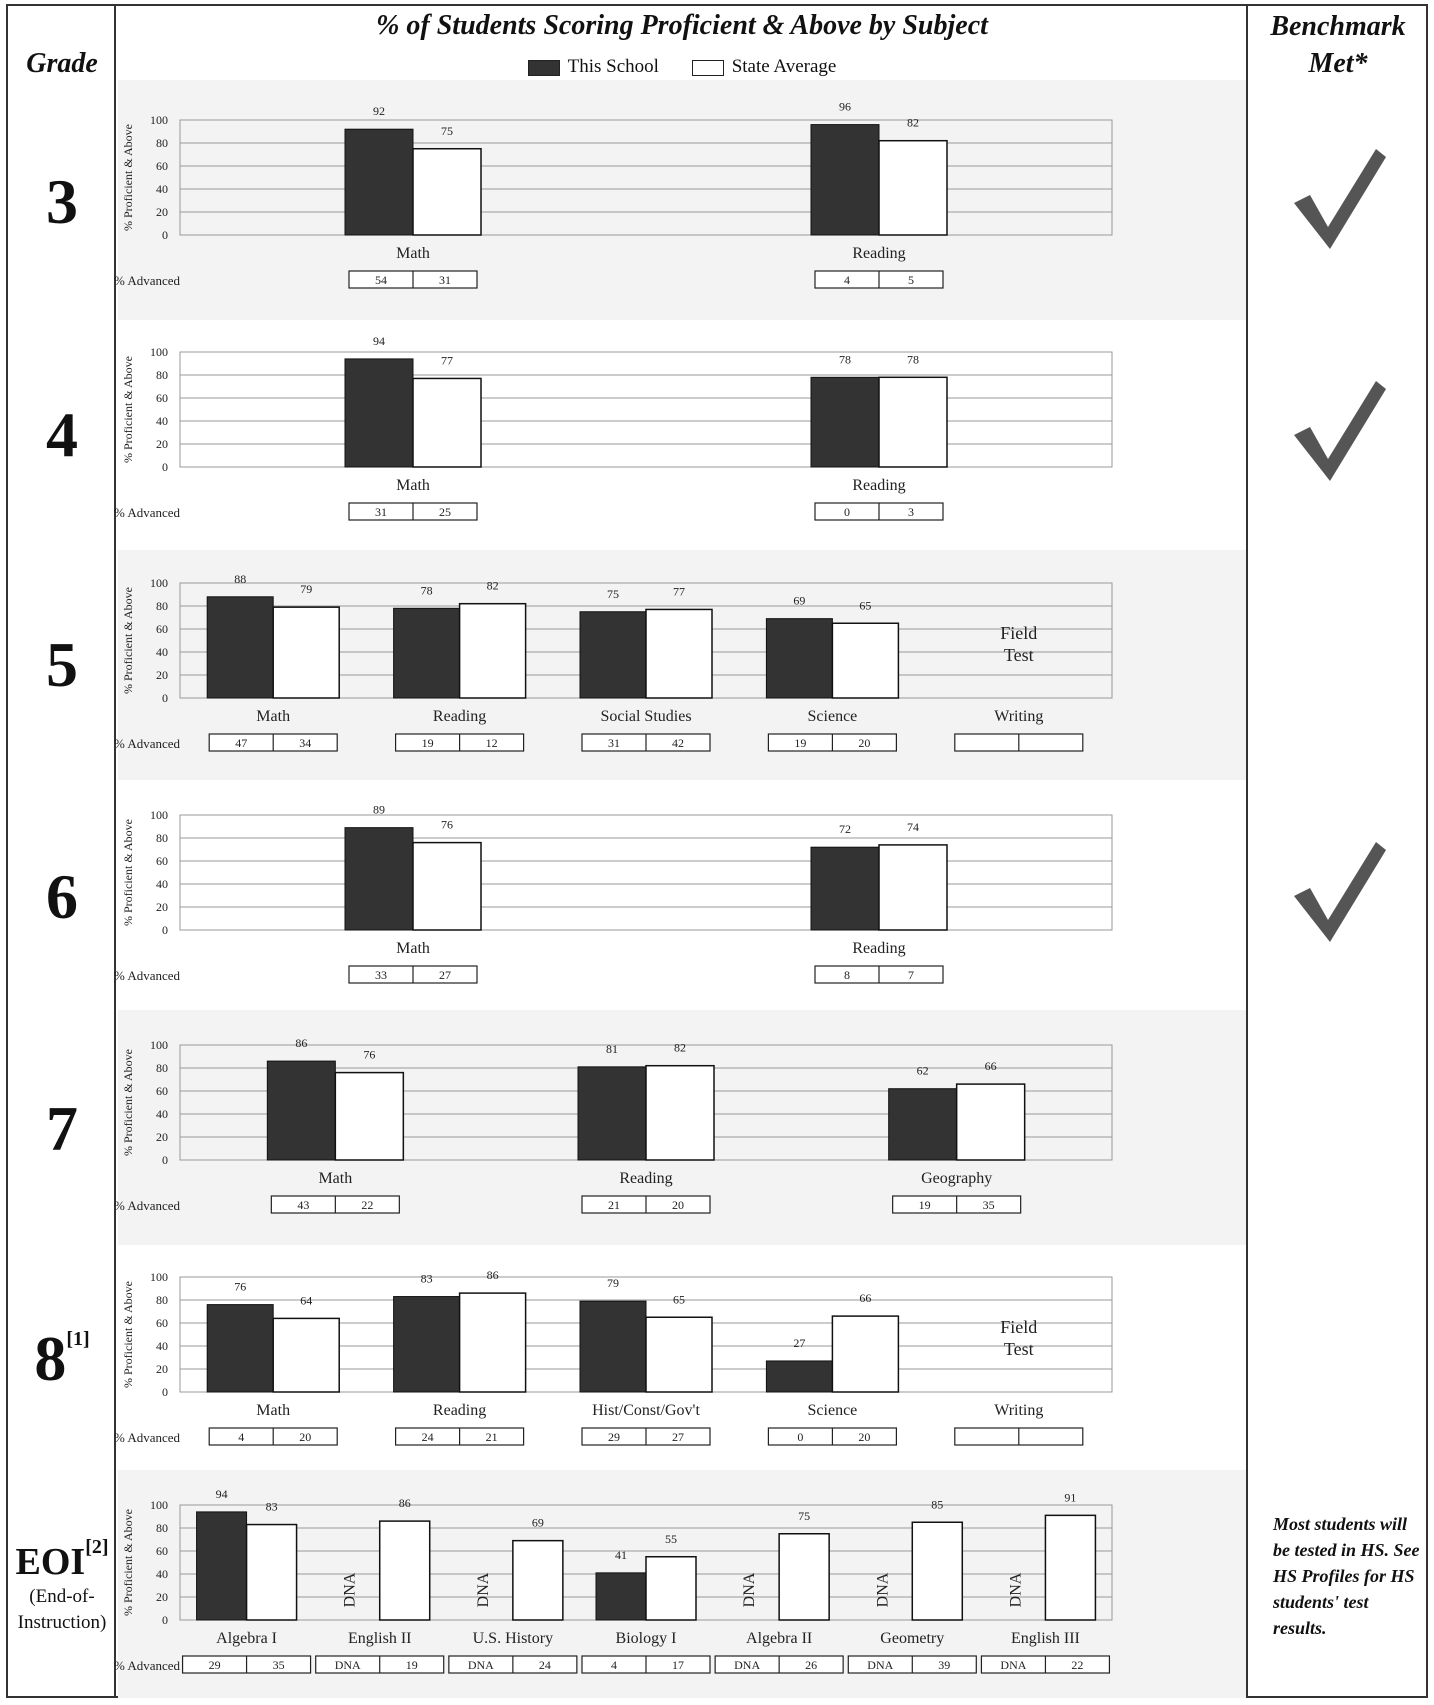  I want to click on advanced-state-algebra-i: 35, so click(279, 1665).